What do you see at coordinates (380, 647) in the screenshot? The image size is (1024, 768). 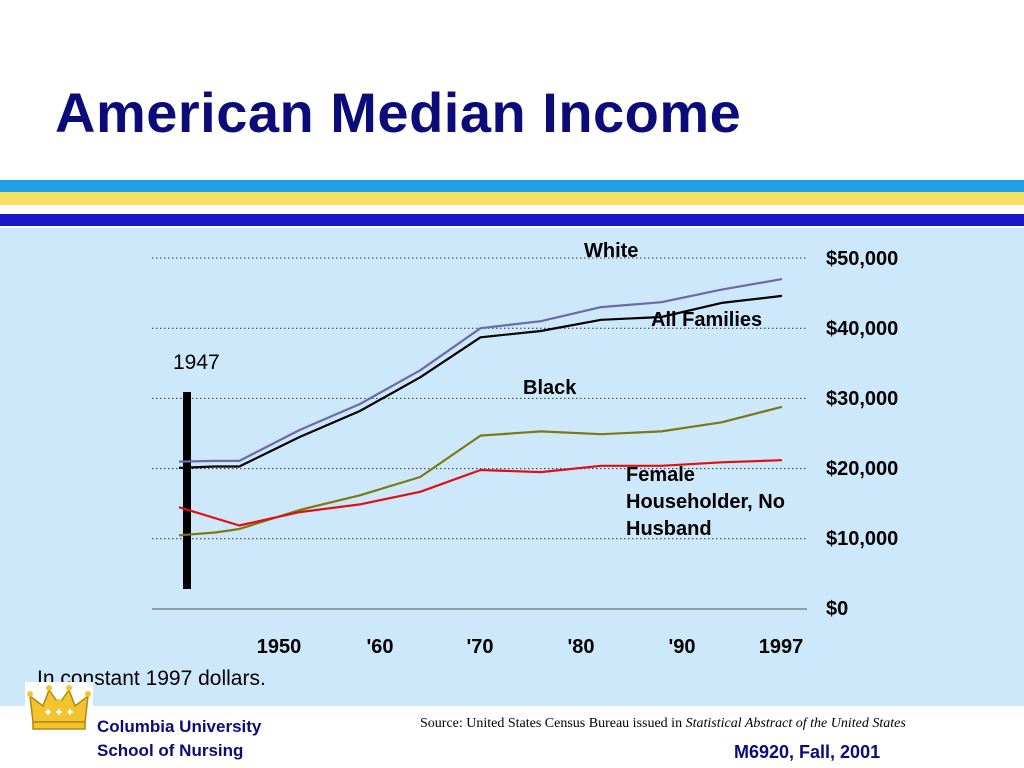 I see `x-tick-label: '60` at bounding box center [380, 647].